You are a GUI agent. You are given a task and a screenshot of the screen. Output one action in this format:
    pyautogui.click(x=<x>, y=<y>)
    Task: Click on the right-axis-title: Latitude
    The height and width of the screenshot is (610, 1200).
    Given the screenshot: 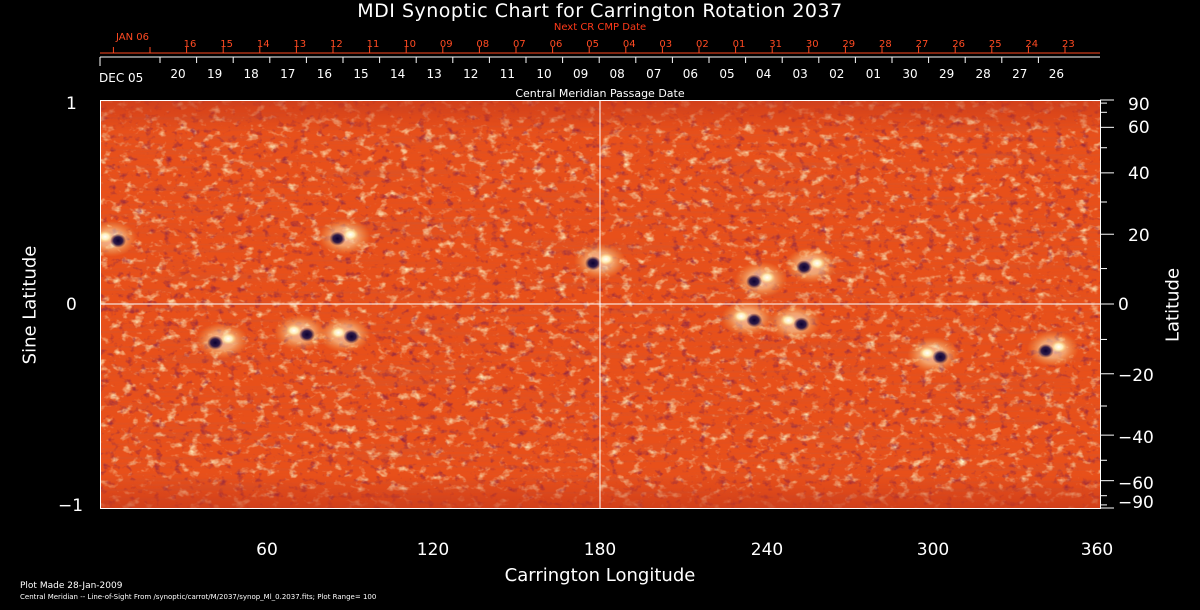 What is the action you would take?
    pyautogui.click(x=1173, y=305)
    